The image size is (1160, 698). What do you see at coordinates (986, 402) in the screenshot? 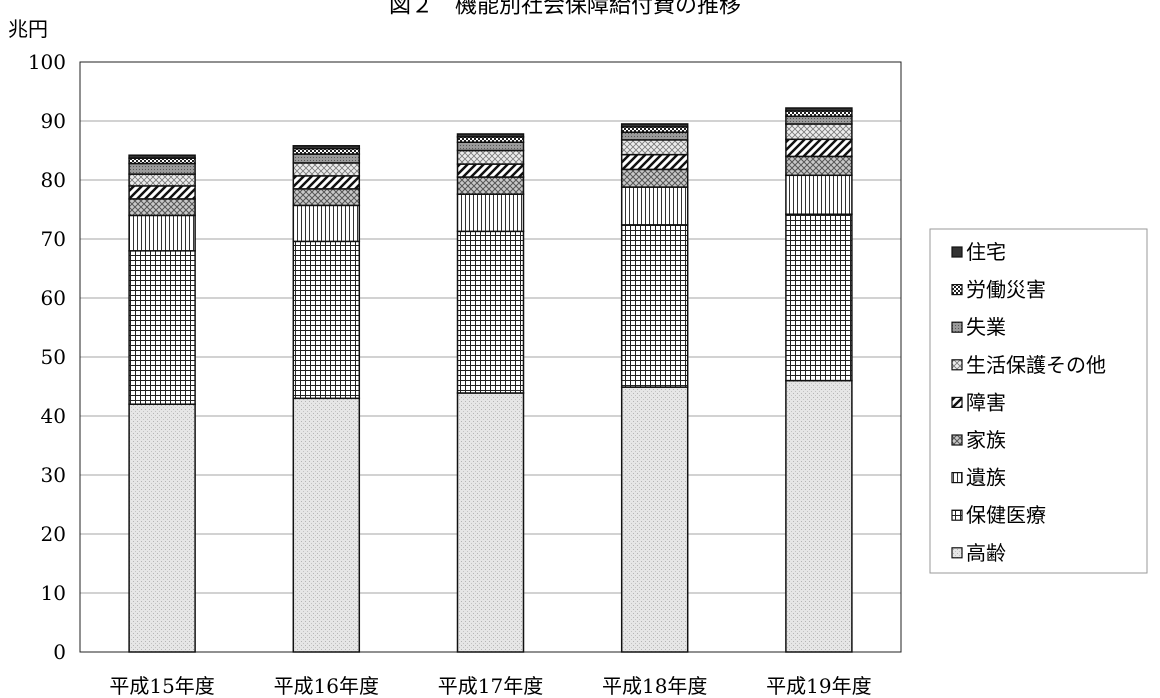
I see `legend-label: 障害` at bounding box center [986, 402].